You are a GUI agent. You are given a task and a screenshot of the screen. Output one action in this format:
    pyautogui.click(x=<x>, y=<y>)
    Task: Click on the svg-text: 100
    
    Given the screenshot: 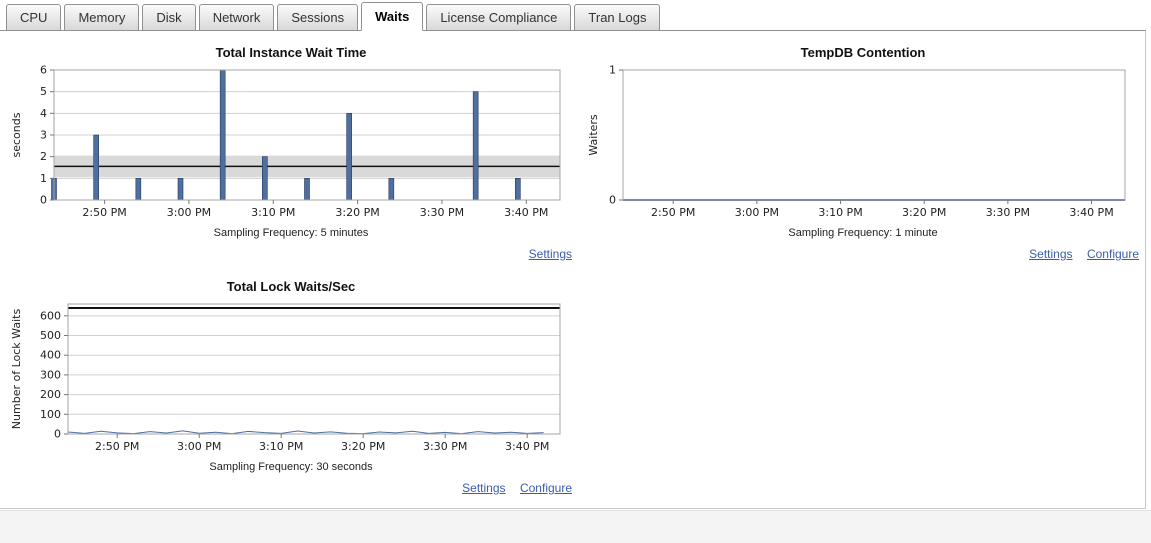 What is the action you would take?
    pyautogui.click(x=50, y=414)
    